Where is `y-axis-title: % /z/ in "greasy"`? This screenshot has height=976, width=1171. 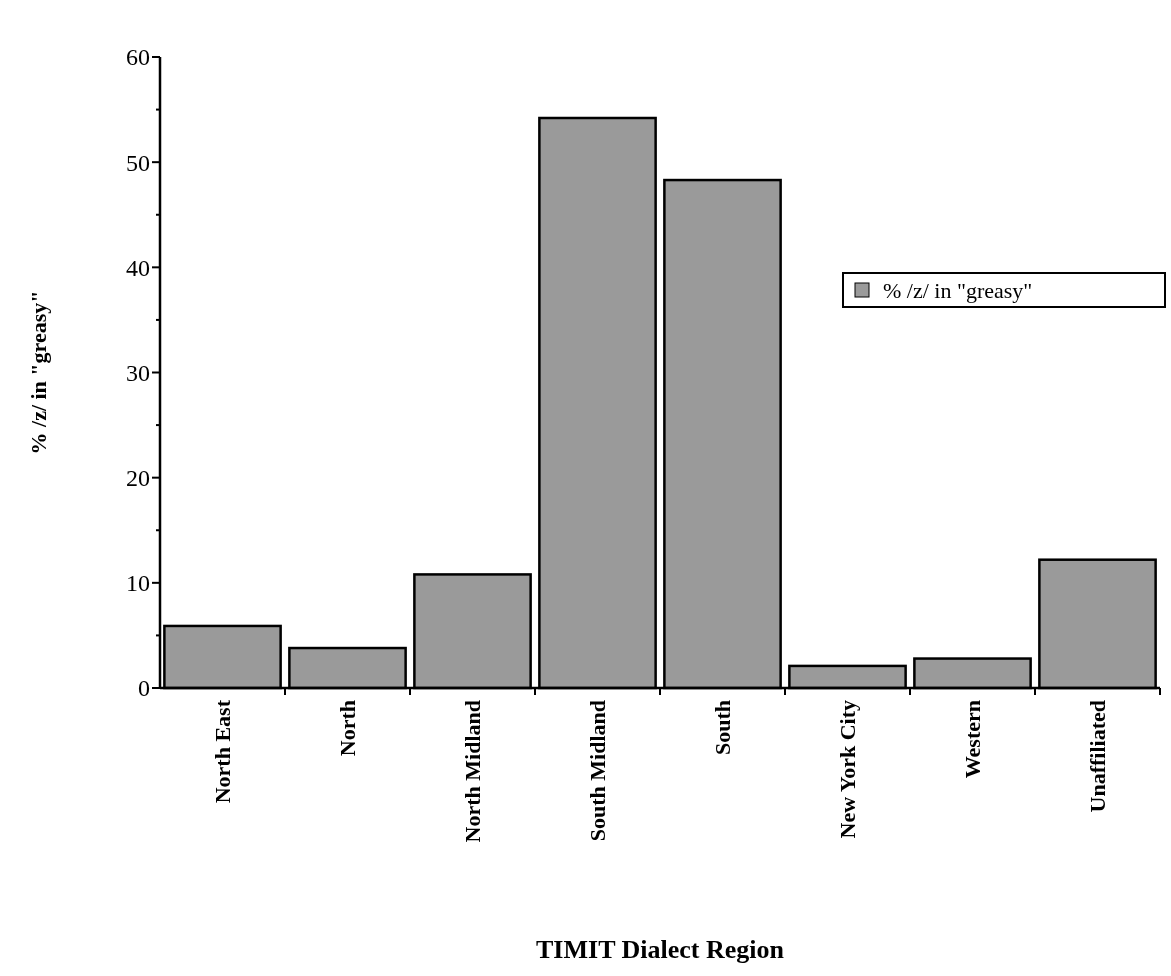 y-axis-title: % /z/ in "greasy" is located at coordinates (38, 372).